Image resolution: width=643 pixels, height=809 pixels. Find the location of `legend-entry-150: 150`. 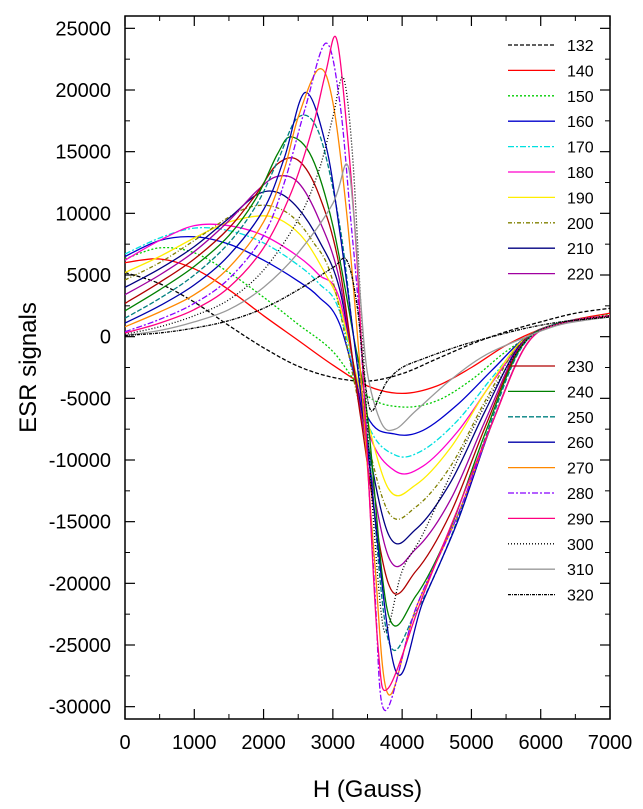

legend-entry-150: 150 is located at coordinates (551, 97).